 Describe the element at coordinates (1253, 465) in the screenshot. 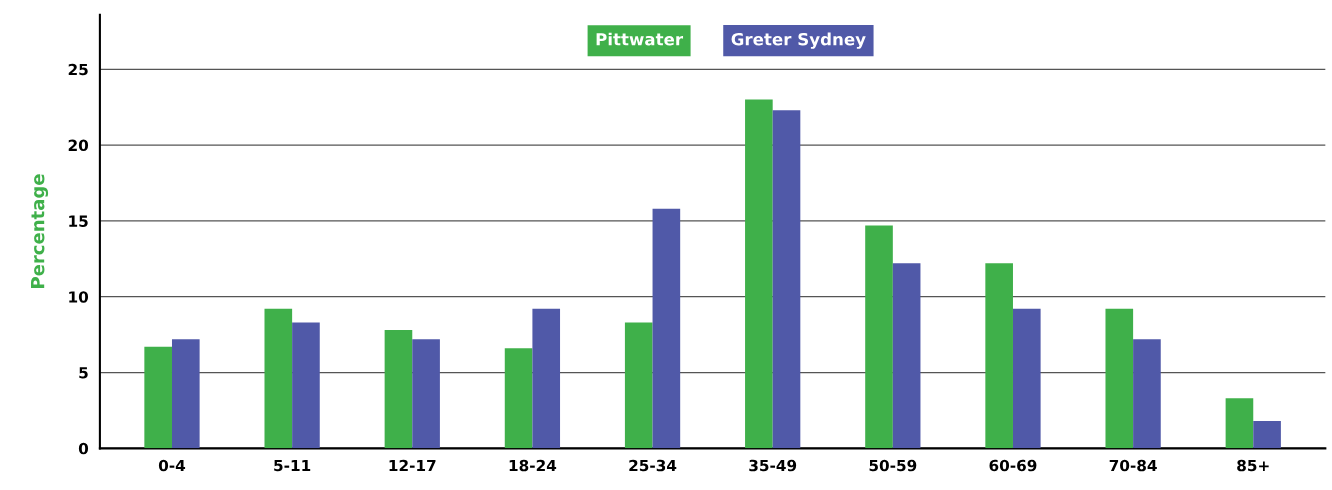

I see `x-tick-label: 85+` at that location.